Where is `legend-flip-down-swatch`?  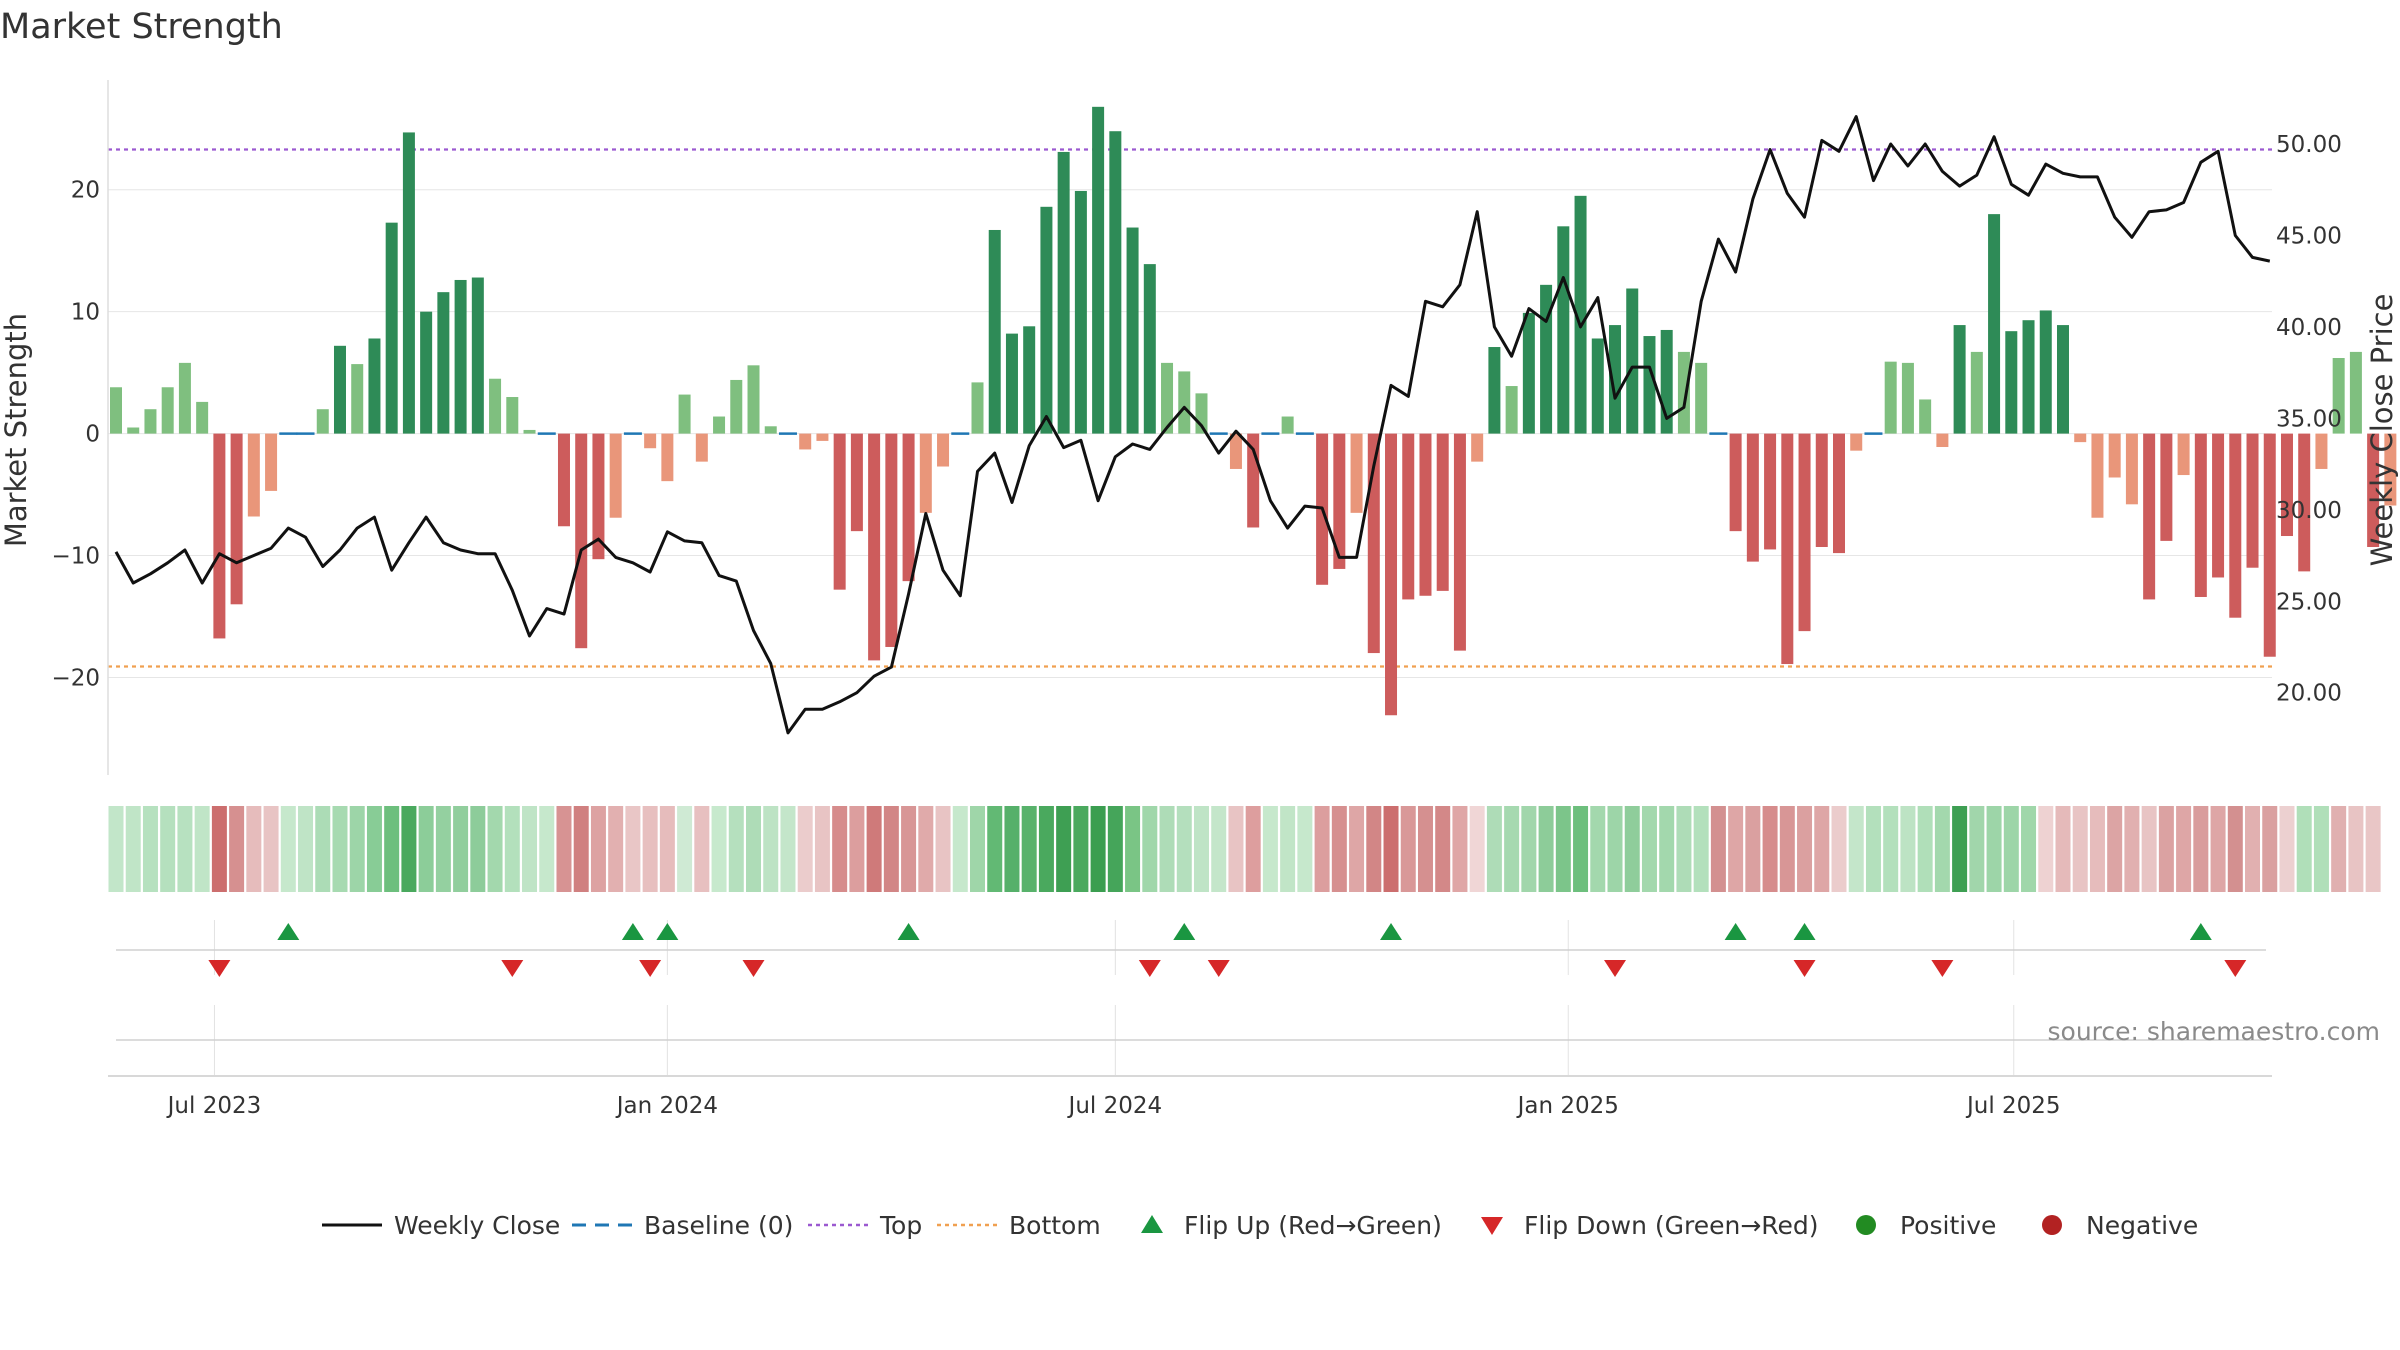 legend-flip-down-swatch is located at coordinates (1492, 1226).